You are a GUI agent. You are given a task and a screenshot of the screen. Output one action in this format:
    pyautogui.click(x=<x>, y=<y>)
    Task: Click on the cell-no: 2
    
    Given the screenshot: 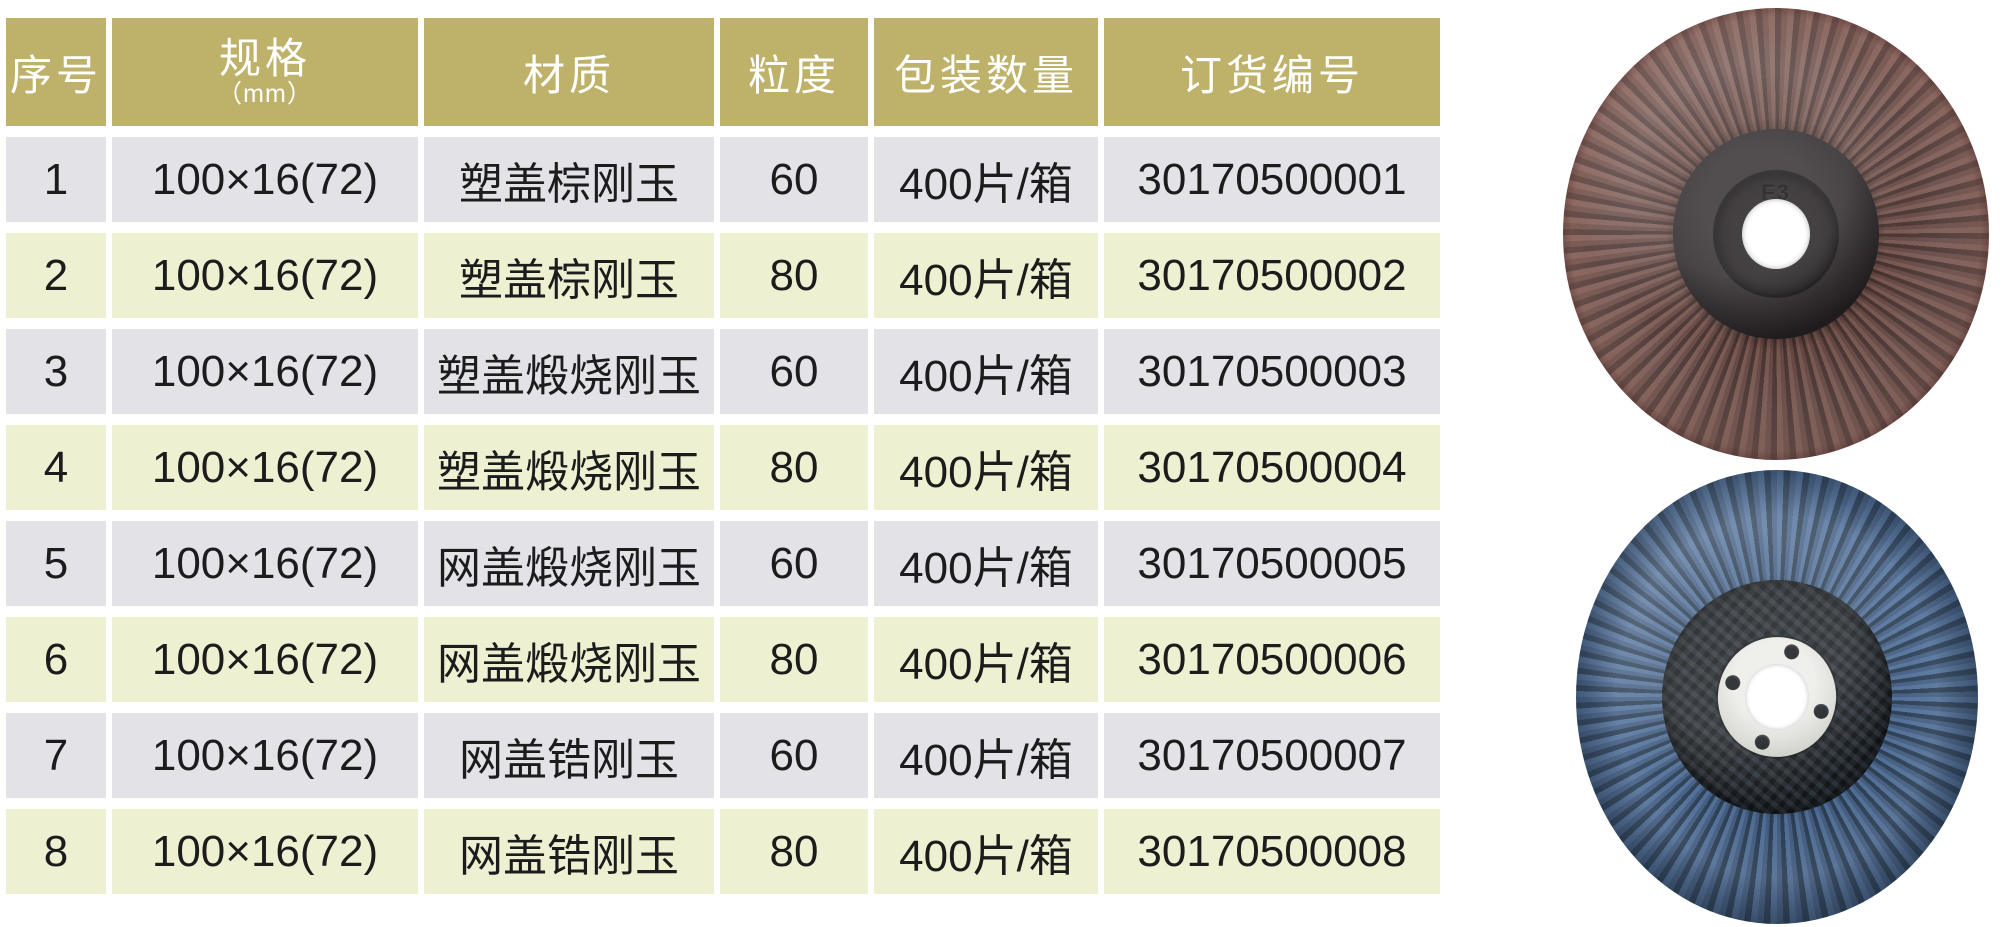 What is the action you would take?
    pyautogui.click(x=56, y=275)
    